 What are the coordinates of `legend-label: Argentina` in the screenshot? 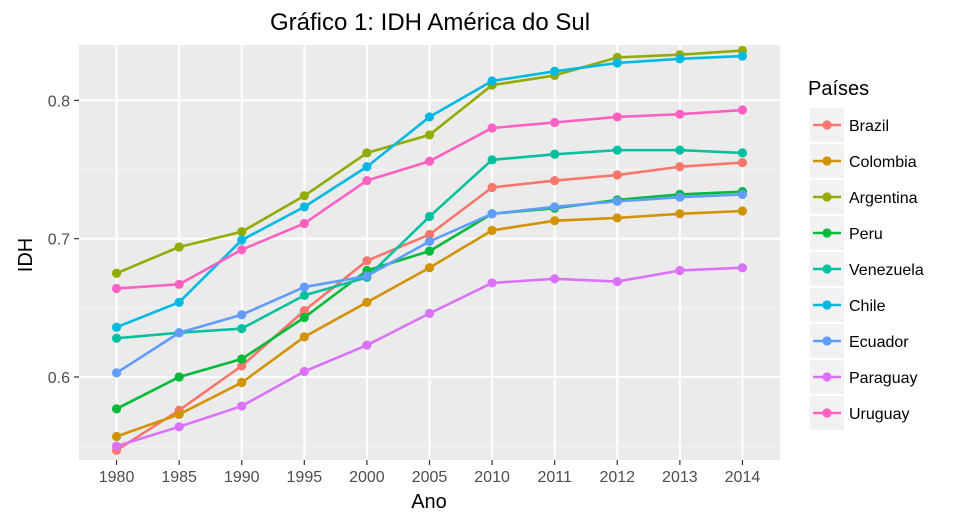 It's located at (883, 198).